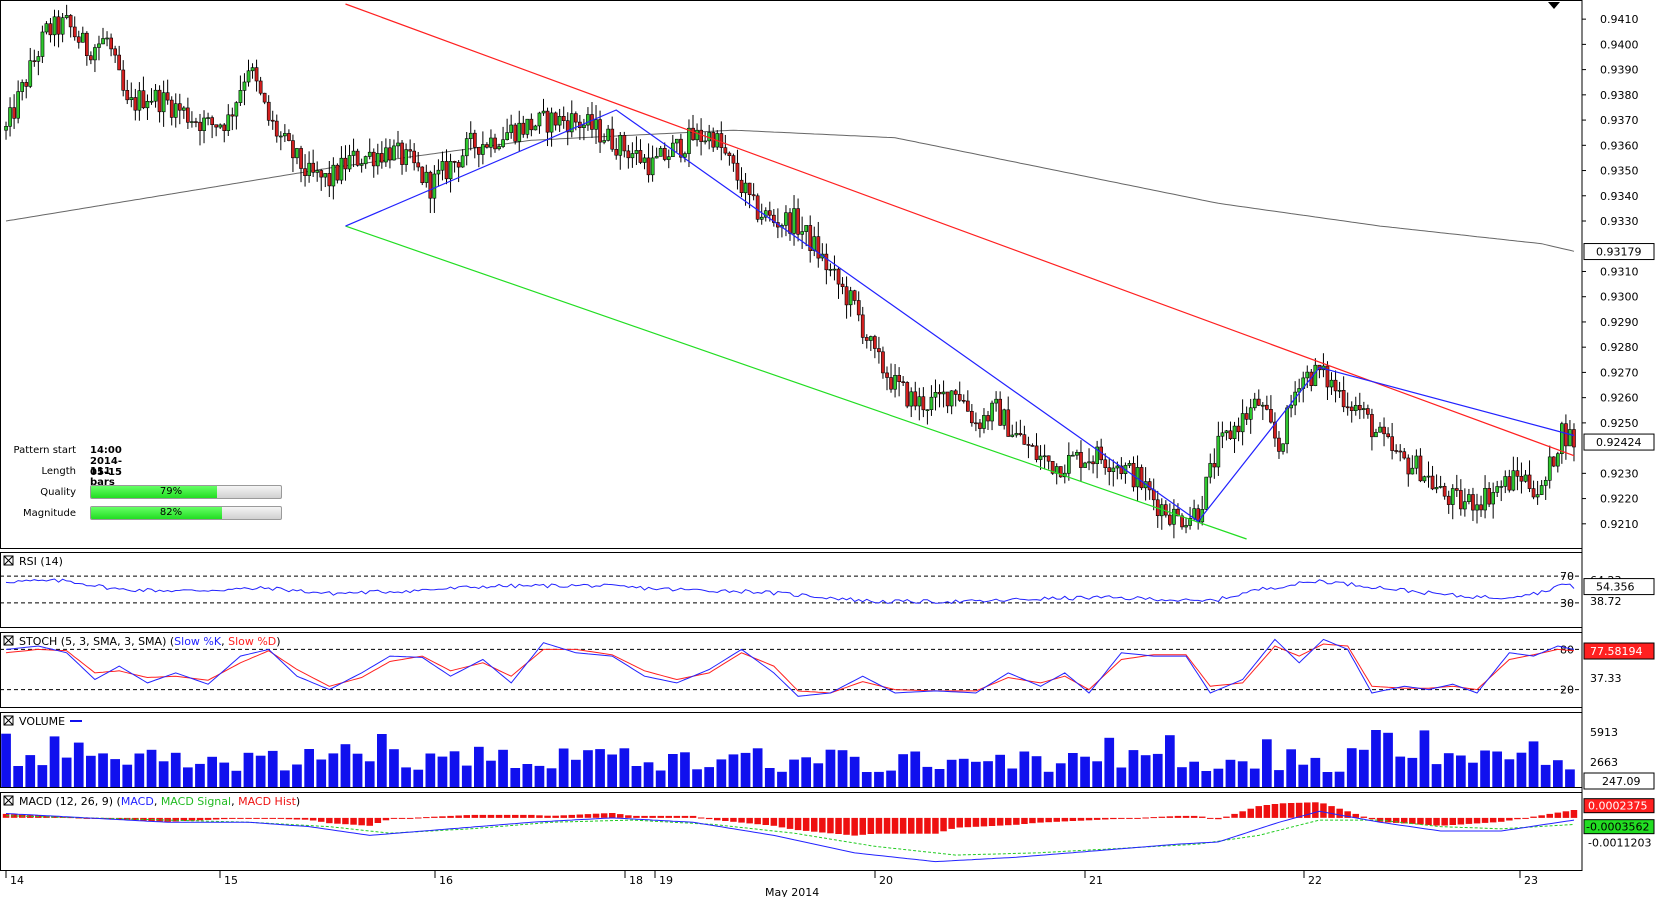 The height and width of the screenshot is (897, 1655). What do you see at coordinates (59, 471) in the screenshot?
I see `length-label: Length` at bounding box center [59, 471].